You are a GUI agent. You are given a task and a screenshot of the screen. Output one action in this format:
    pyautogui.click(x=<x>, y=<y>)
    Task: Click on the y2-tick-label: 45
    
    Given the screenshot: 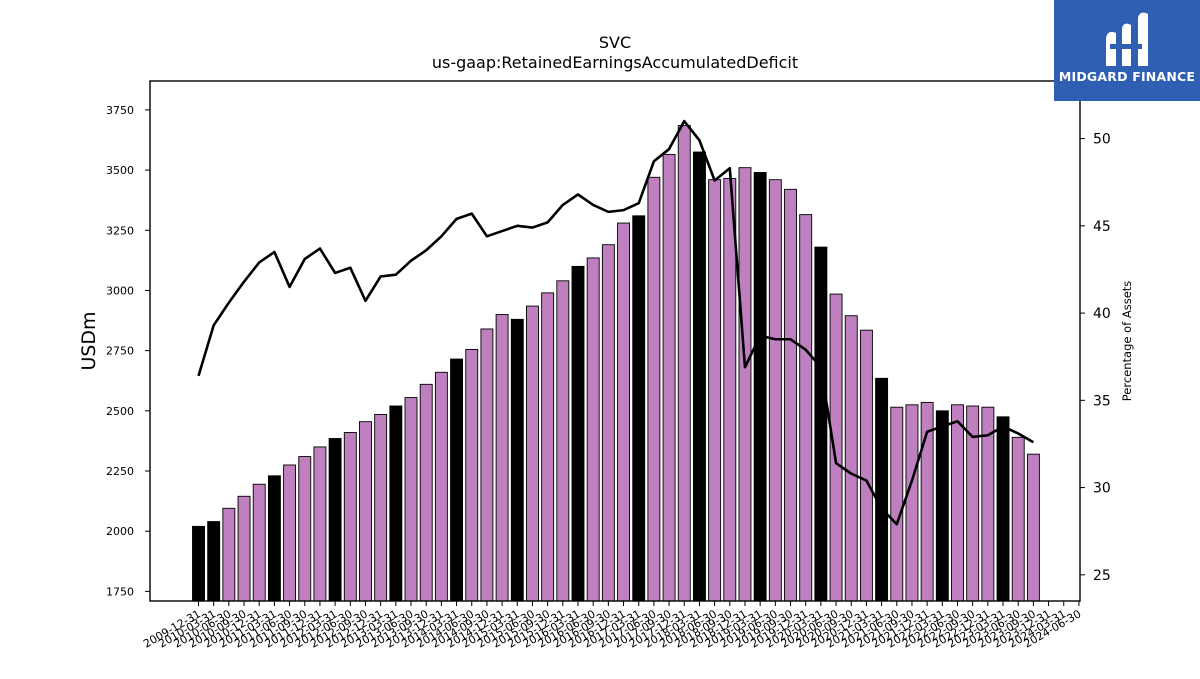 What is the action you would take?
    pyautogui.click(x=1102, y=227)
    